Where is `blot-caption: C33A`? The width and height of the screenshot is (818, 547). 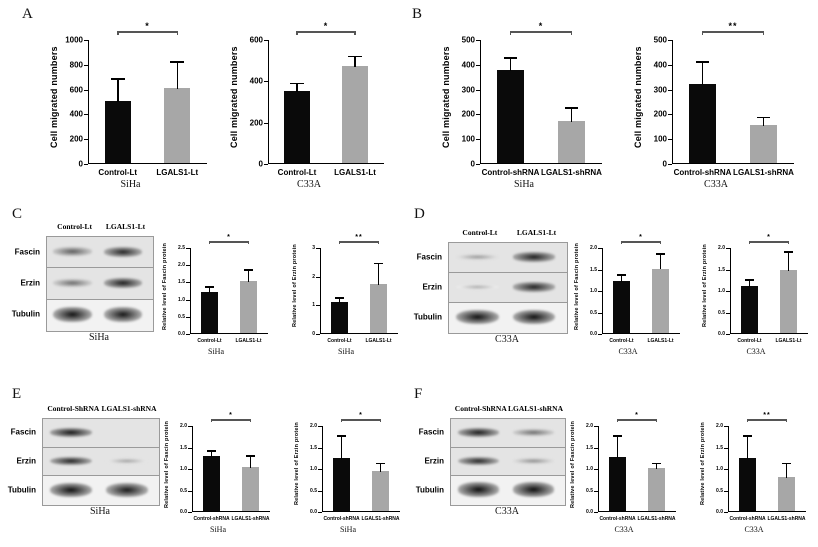 blot-caption: C33A is located at coordinates (507, 339).